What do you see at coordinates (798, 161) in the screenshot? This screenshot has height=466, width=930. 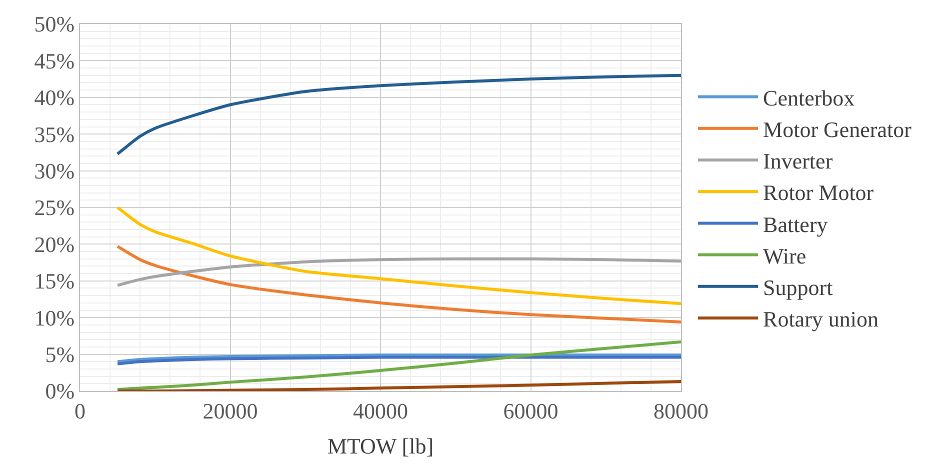 I see `legend-label: Inverter` at bounding box center [798, 161].